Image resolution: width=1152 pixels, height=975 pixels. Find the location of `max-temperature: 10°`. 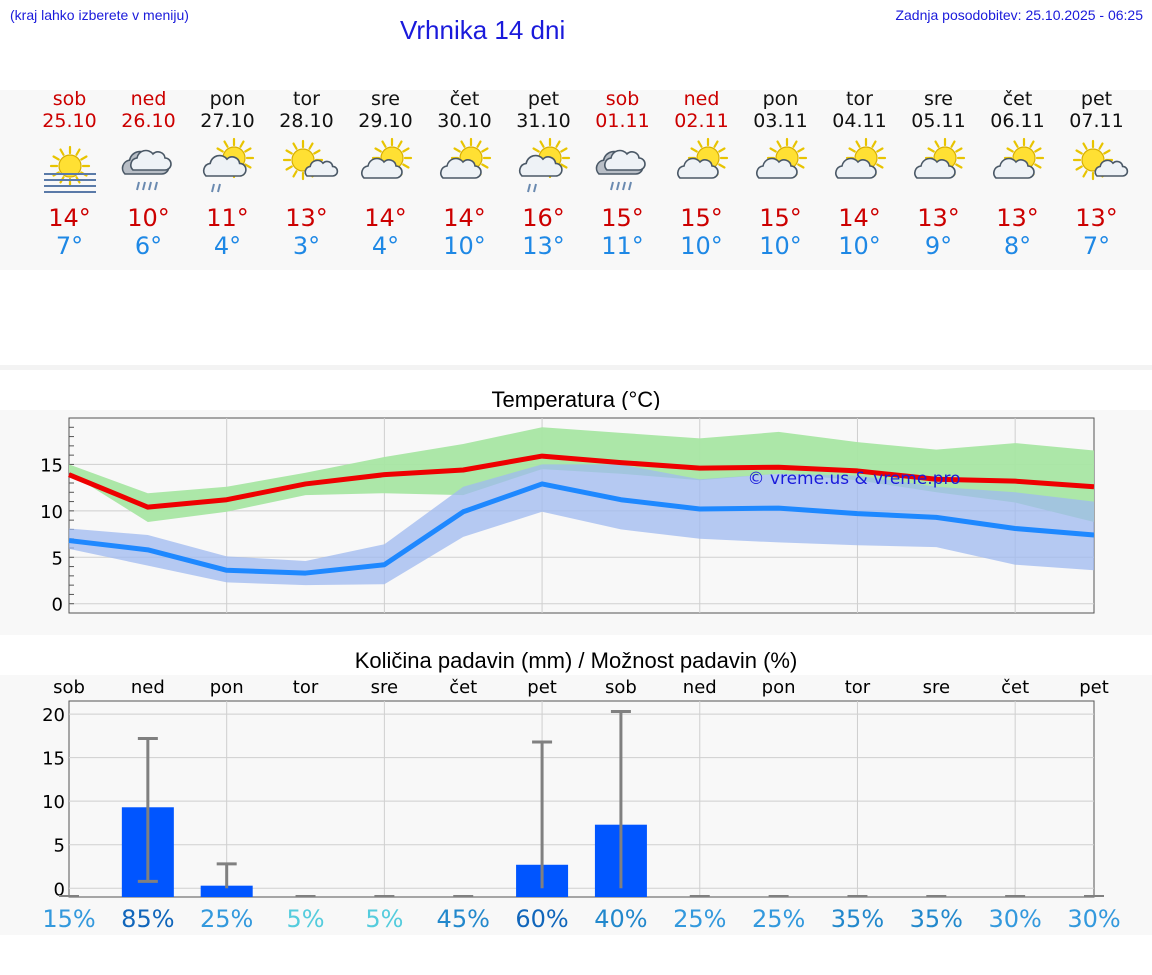

max-temperature: 10° is located at coordinates (148, 218).